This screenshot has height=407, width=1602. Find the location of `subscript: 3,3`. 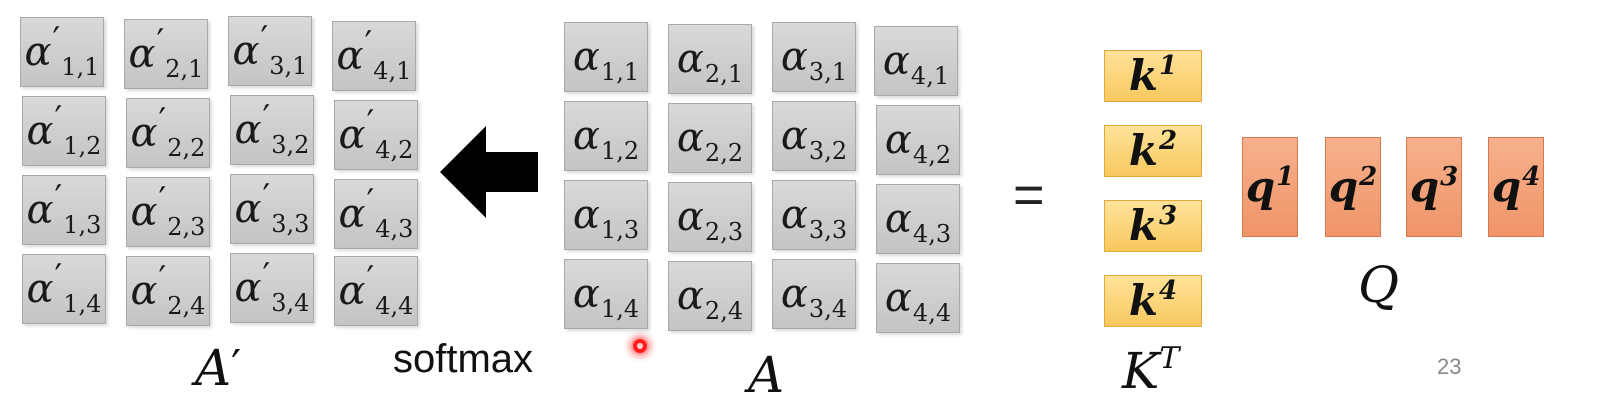

subscript: 3,3 is located at coordinates (290, 224).